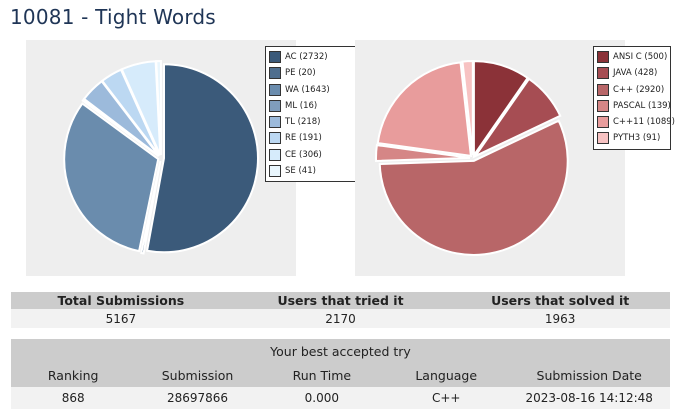  I want to click on legend-item: RE (191), so click(312, 138).